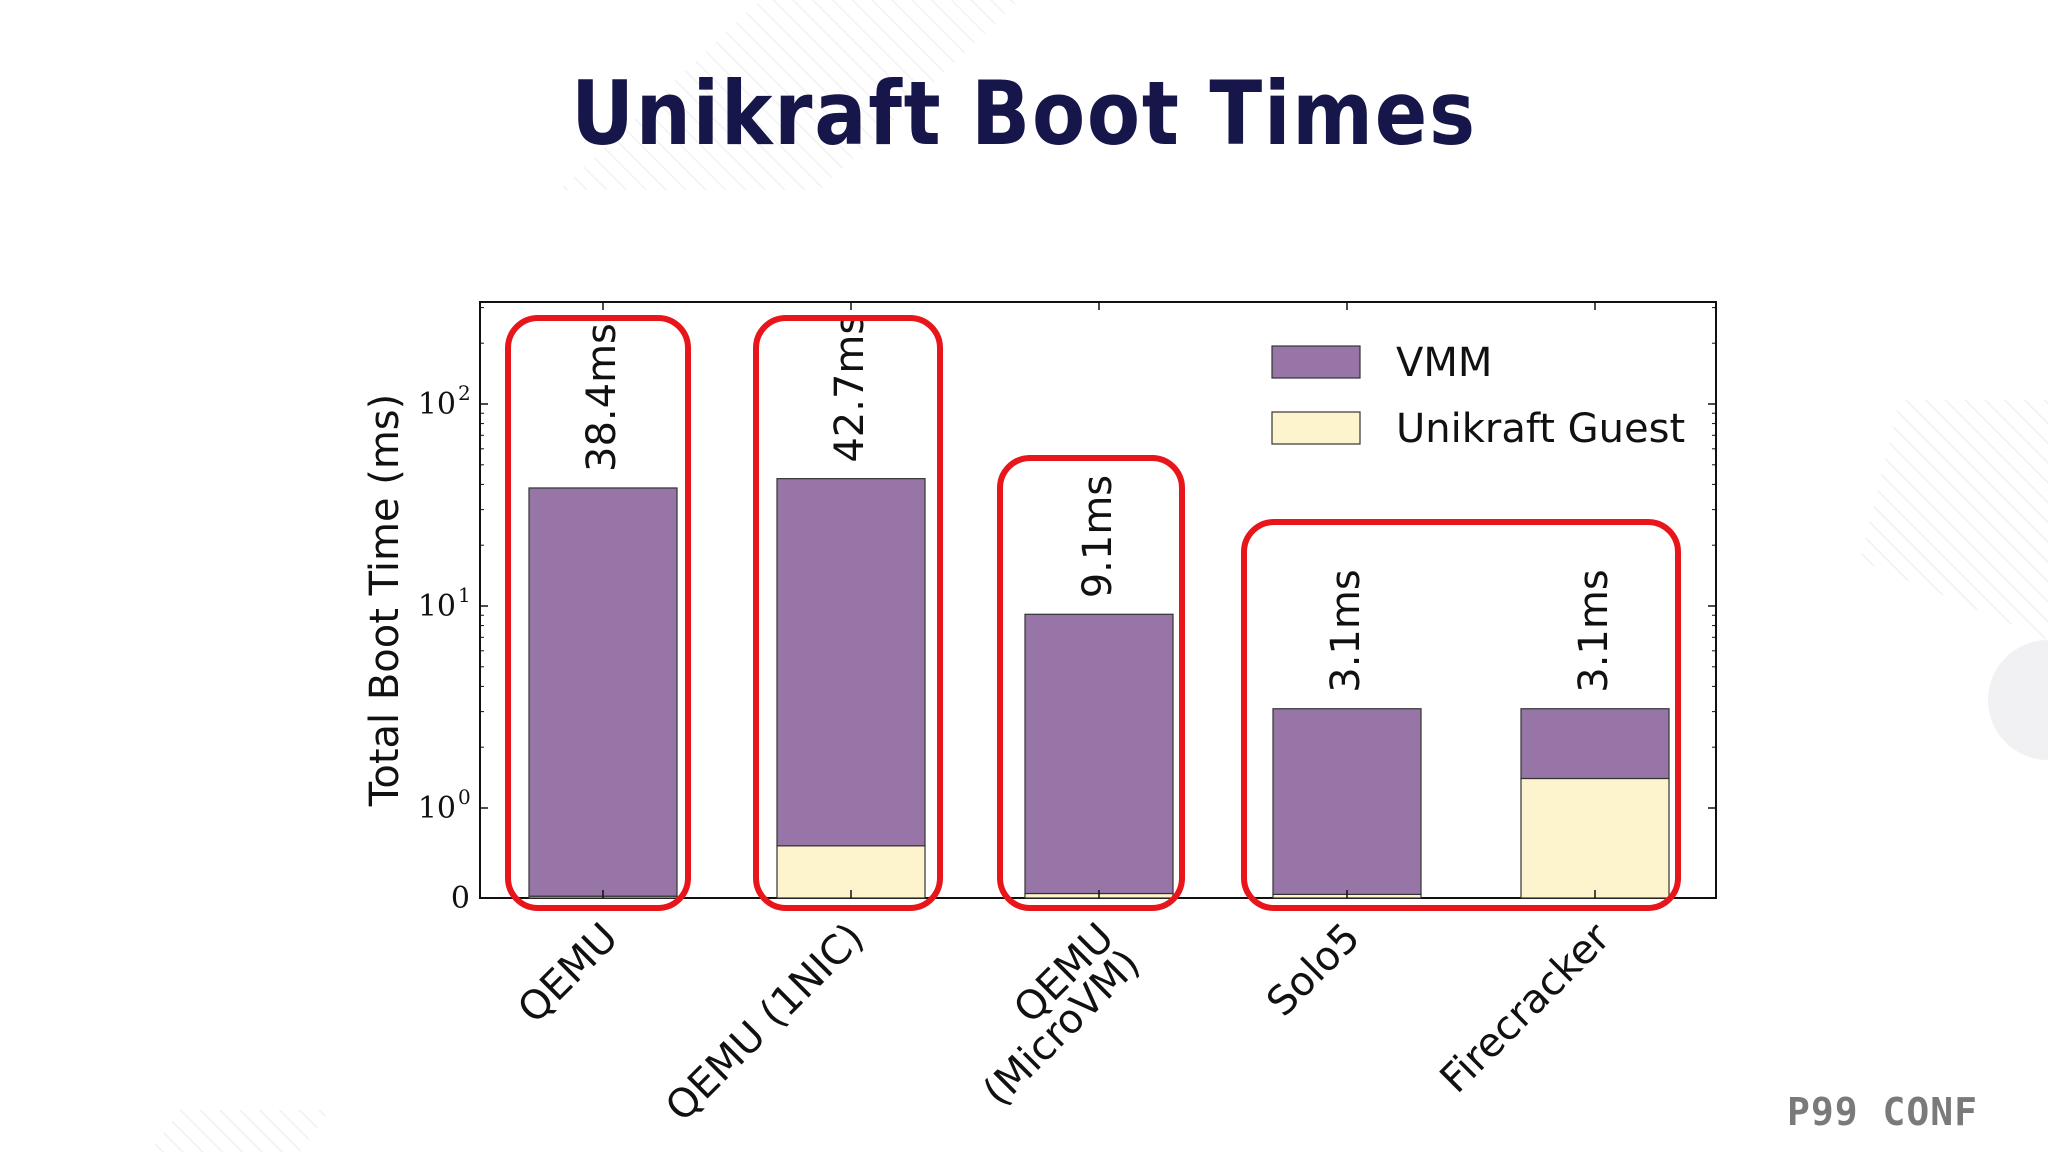 Image resolution: width=2048 pixels, height=1152 pixels. I want to click on y-tick-exp-2: 1, so click(464, 595).